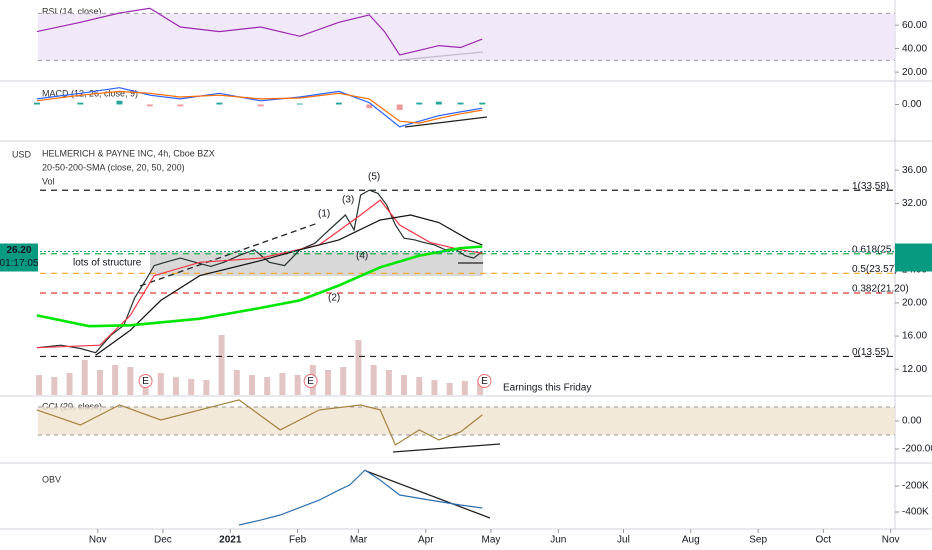  Describe the element at coordinates (547, 388) in the screenshot. I see `annotation: Earnings this Friday` at that location.